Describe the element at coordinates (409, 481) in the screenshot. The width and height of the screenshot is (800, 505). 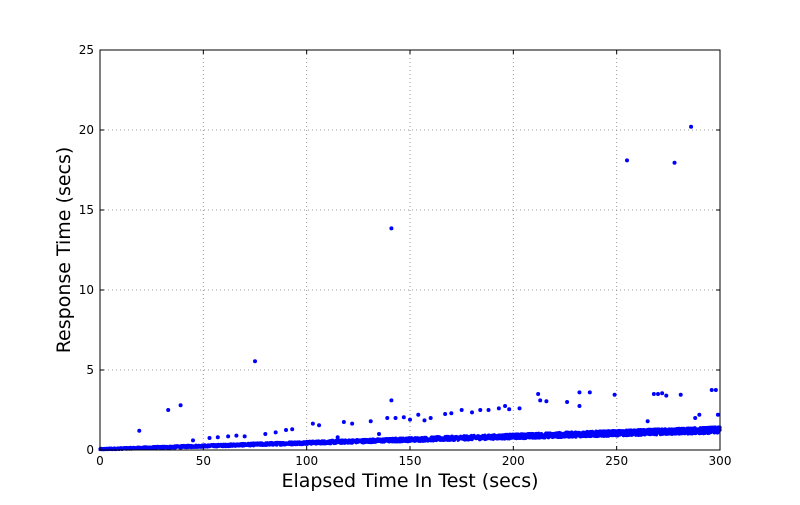
I see `x-axis-title: Elapsed Time In Test (secs)` at that location.